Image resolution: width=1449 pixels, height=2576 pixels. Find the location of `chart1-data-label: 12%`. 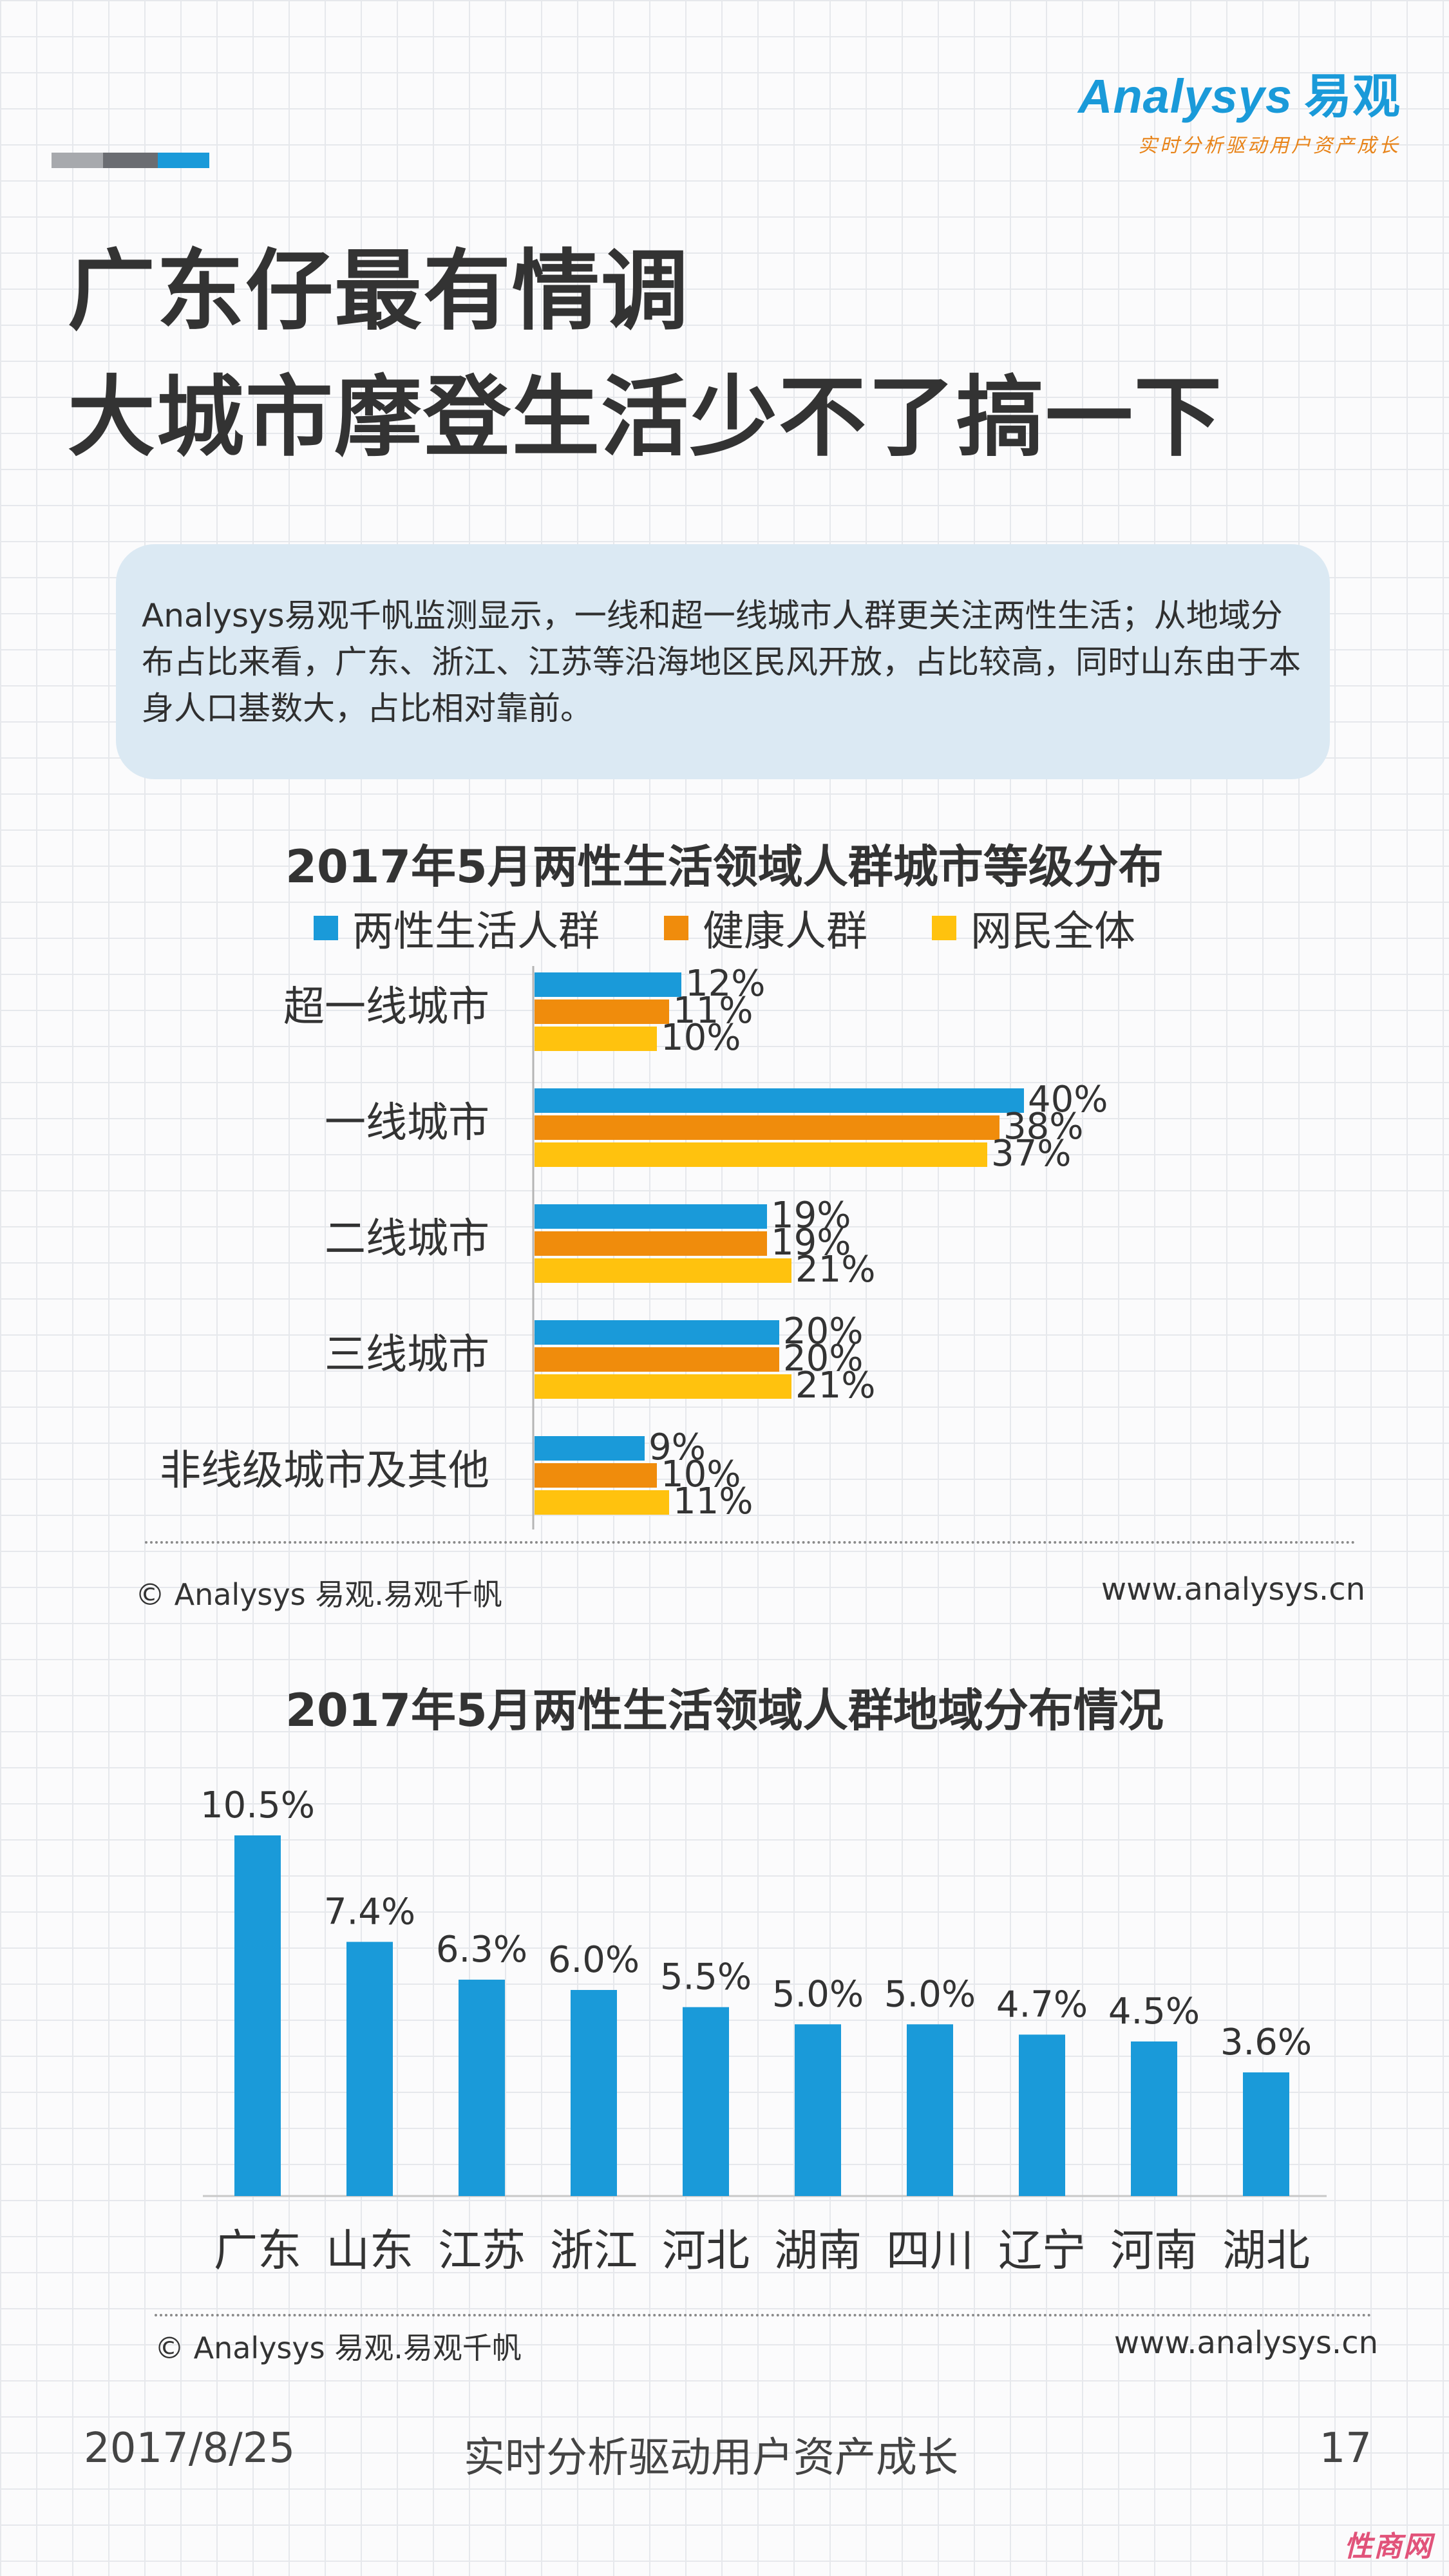

chart1-data-label: 12% is located at coordinates (725, 984).